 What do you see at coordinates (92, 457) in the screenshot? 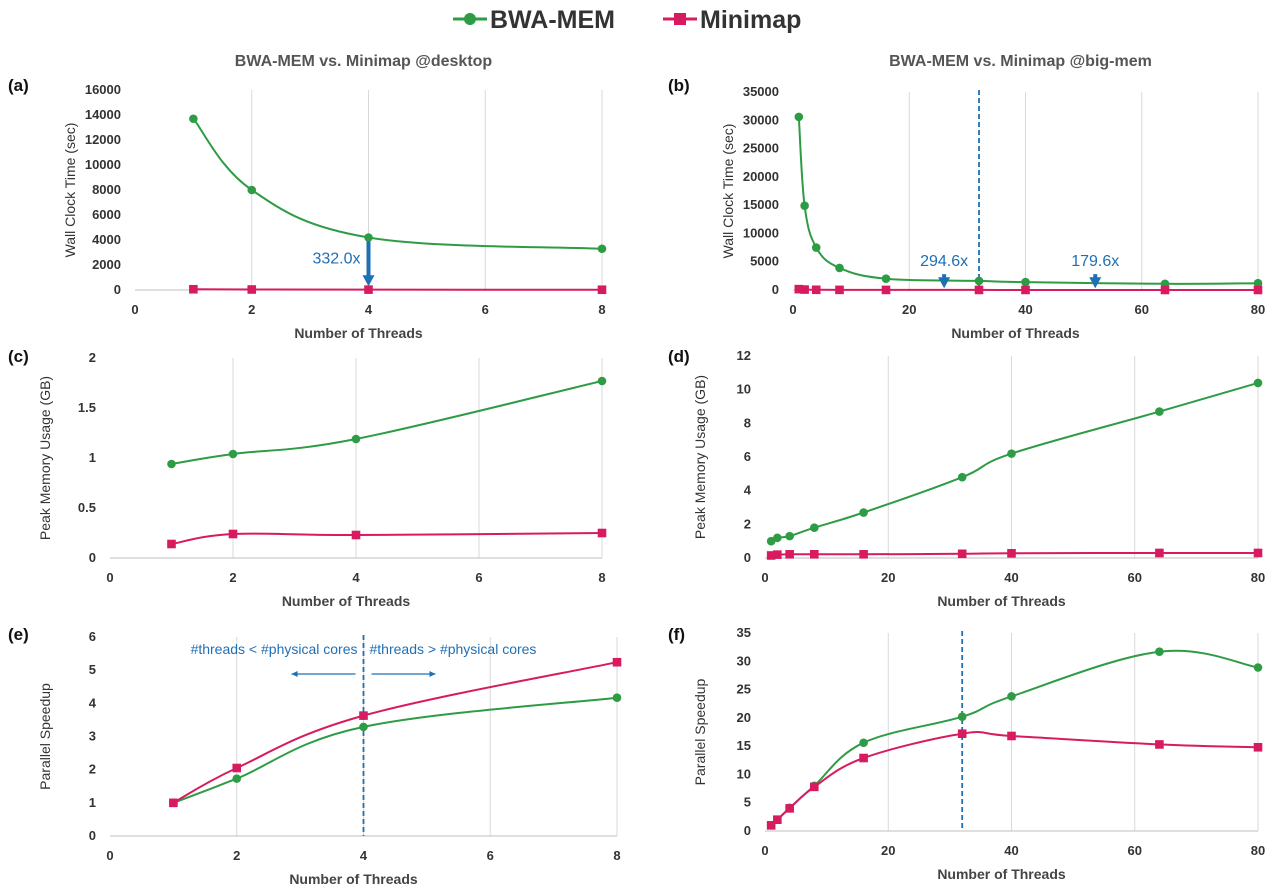
I see `y-tick-label: 1` at bounding box center [92, 457].